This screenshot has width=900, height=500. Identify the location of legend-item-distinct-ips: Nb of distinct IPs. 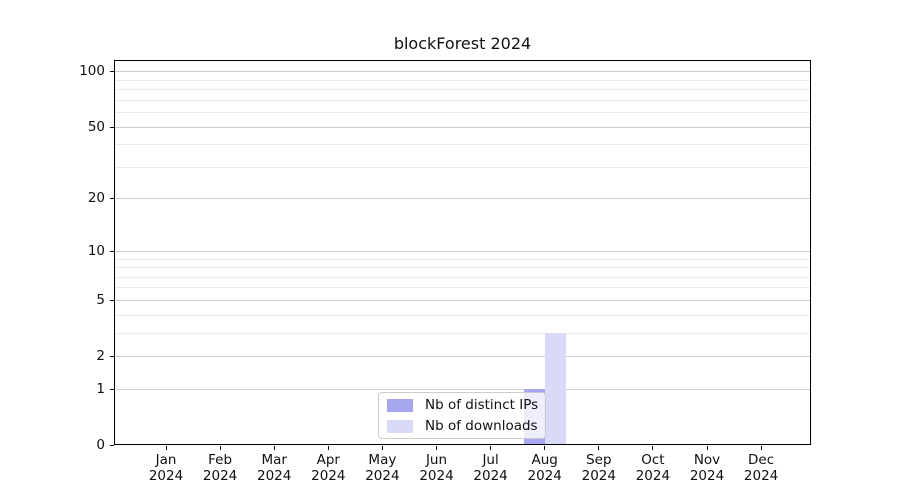
(463, 405).